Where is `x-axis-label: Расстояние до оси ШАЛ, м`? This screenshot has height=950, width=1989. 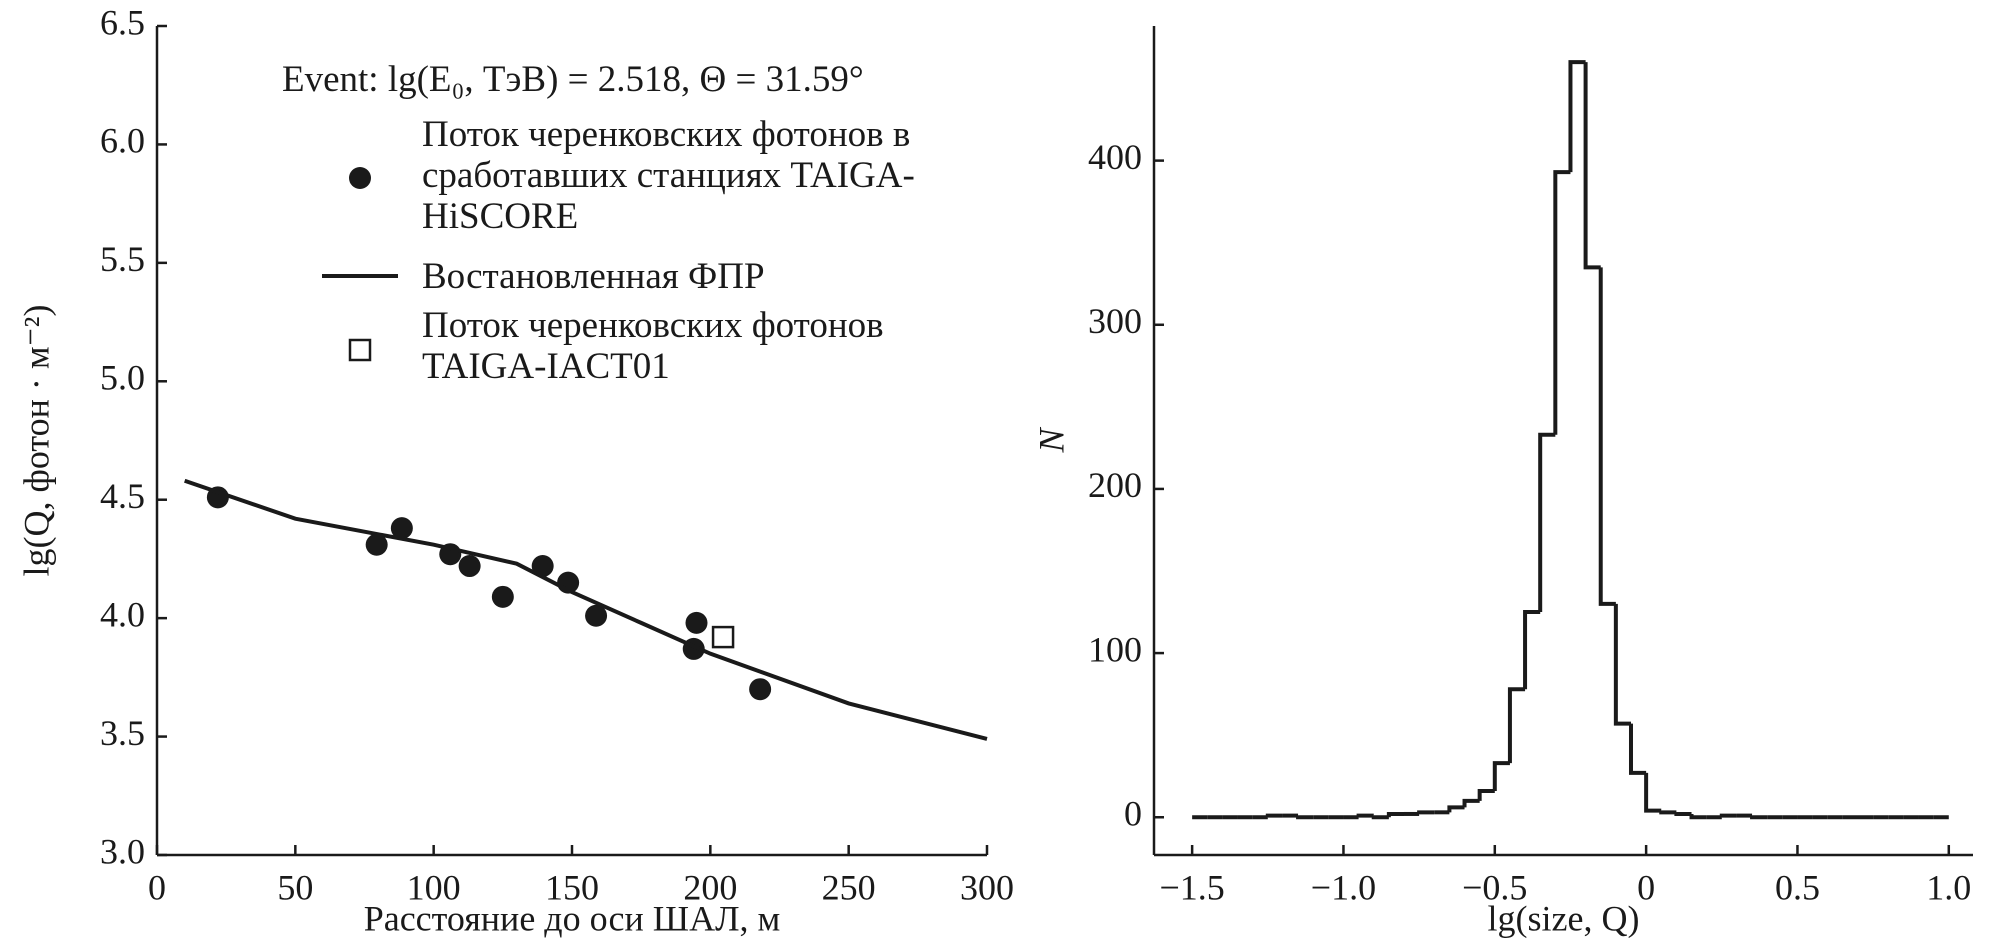 x-axis-label: Расстояние до оси ШАЛ, м is located at coordinates (572, 918).